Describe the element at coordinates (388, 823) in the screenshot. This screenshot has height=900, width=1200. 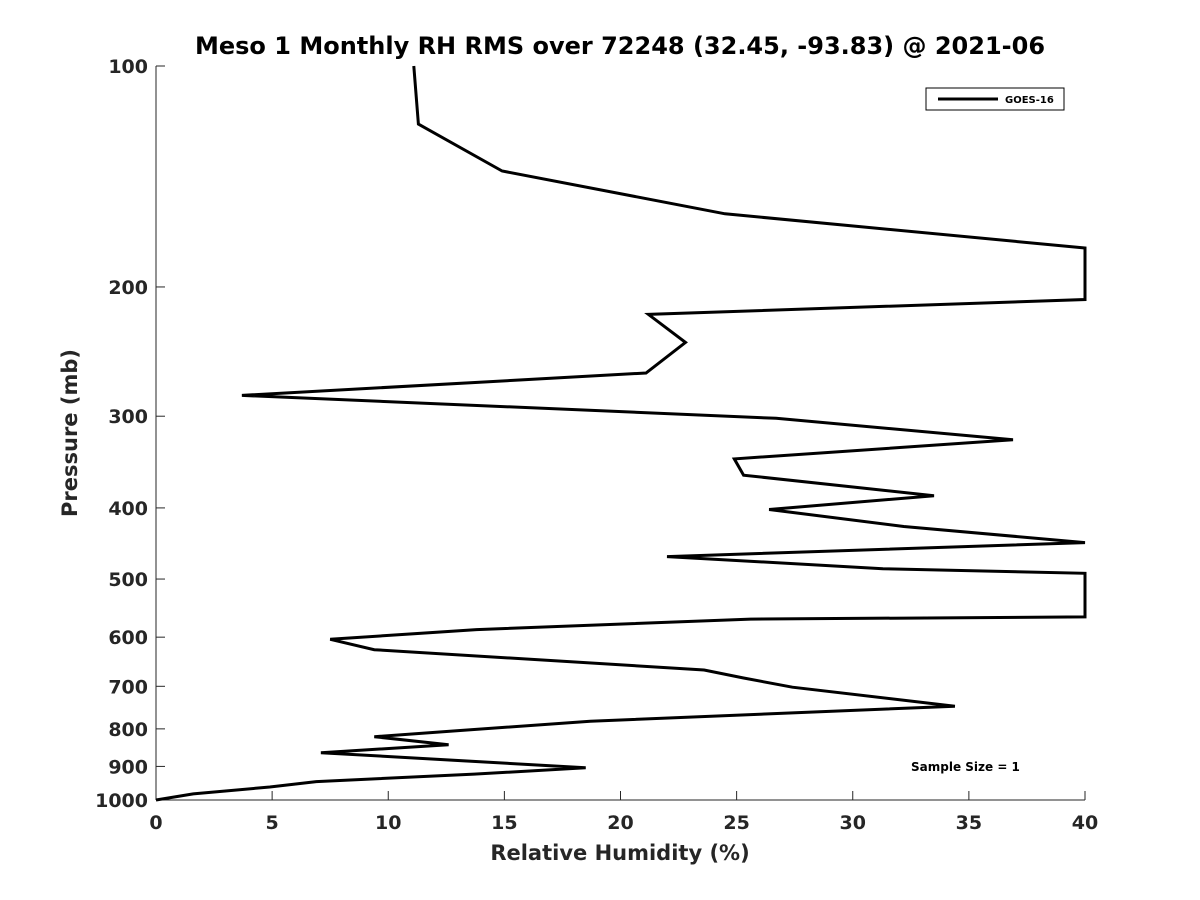
I see `x-tick-label: 10` at that location.